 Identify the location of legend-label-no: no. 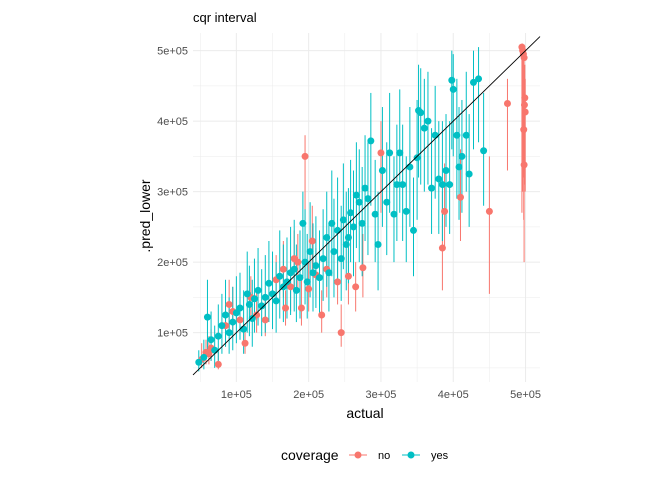
(384, 456).